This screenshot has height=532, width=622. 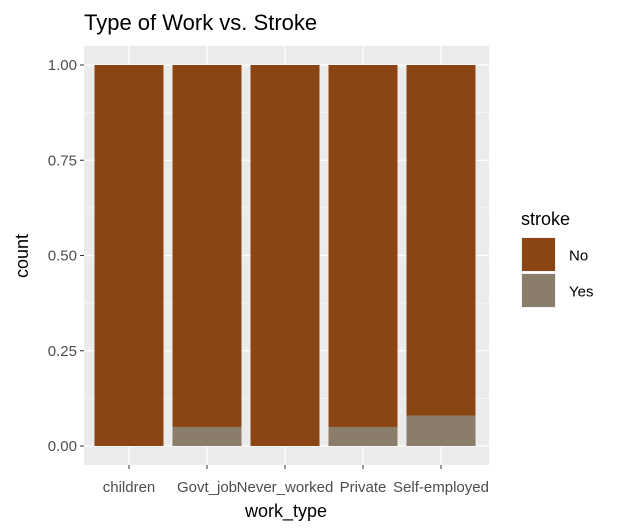 What do you see at coordinates (62, 446) in the screenshot?
I see `y-tick-label: 0.00` at bounding box center [62, 446].